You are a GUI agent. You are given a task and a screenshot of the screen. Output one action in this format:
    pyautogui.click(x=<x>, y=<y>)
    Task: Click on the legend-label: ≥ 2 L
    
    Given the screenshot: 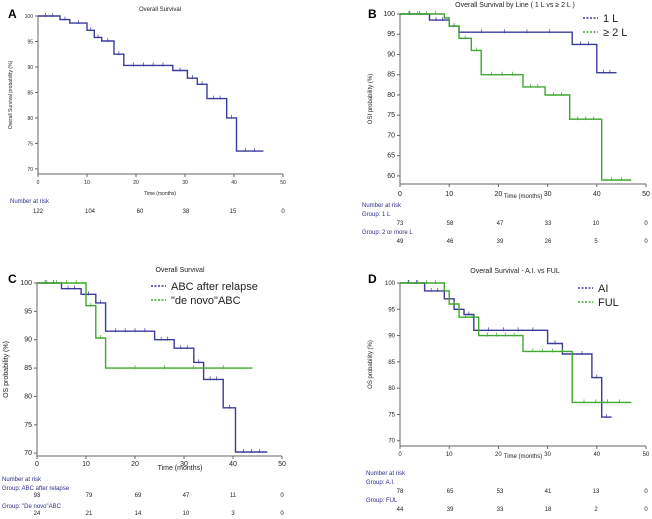 What is the action you would take?
    pyautogui.click(x=615, y=33)
    